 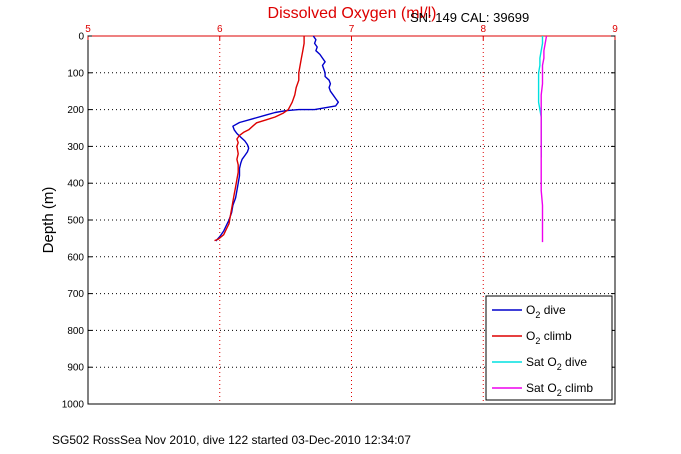 I want to click on y-tick-label: 900, so click(x=75, y=368).